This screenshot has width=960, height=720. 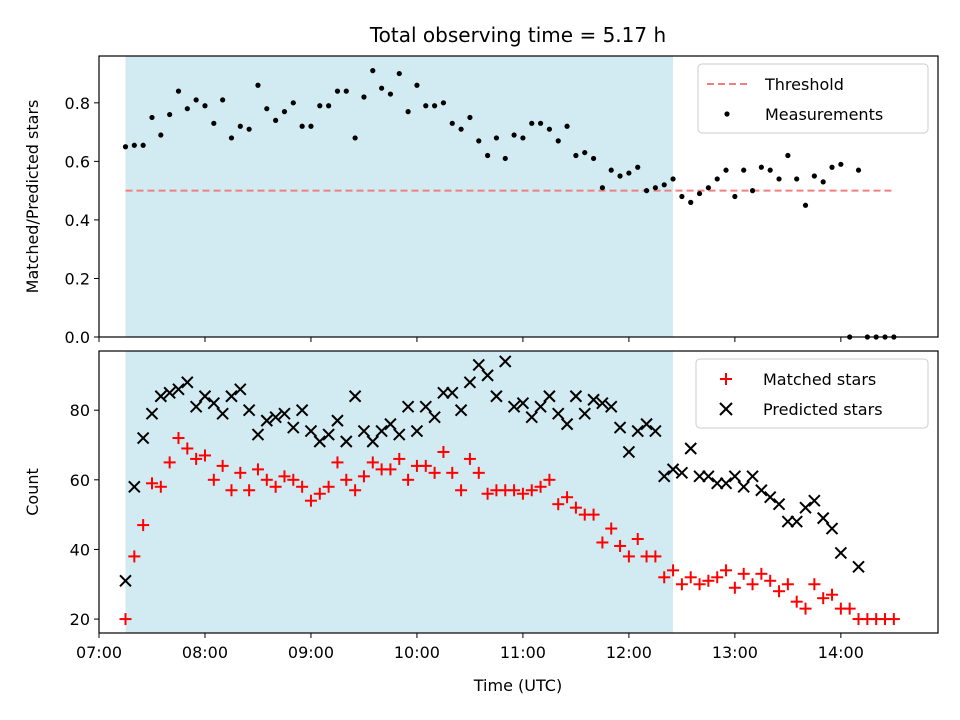 I want to click on x-ticks: 07:00 08:00 09:00 10:00 11:00 12:00 13:00 14:00, so click(x=470, y=647).